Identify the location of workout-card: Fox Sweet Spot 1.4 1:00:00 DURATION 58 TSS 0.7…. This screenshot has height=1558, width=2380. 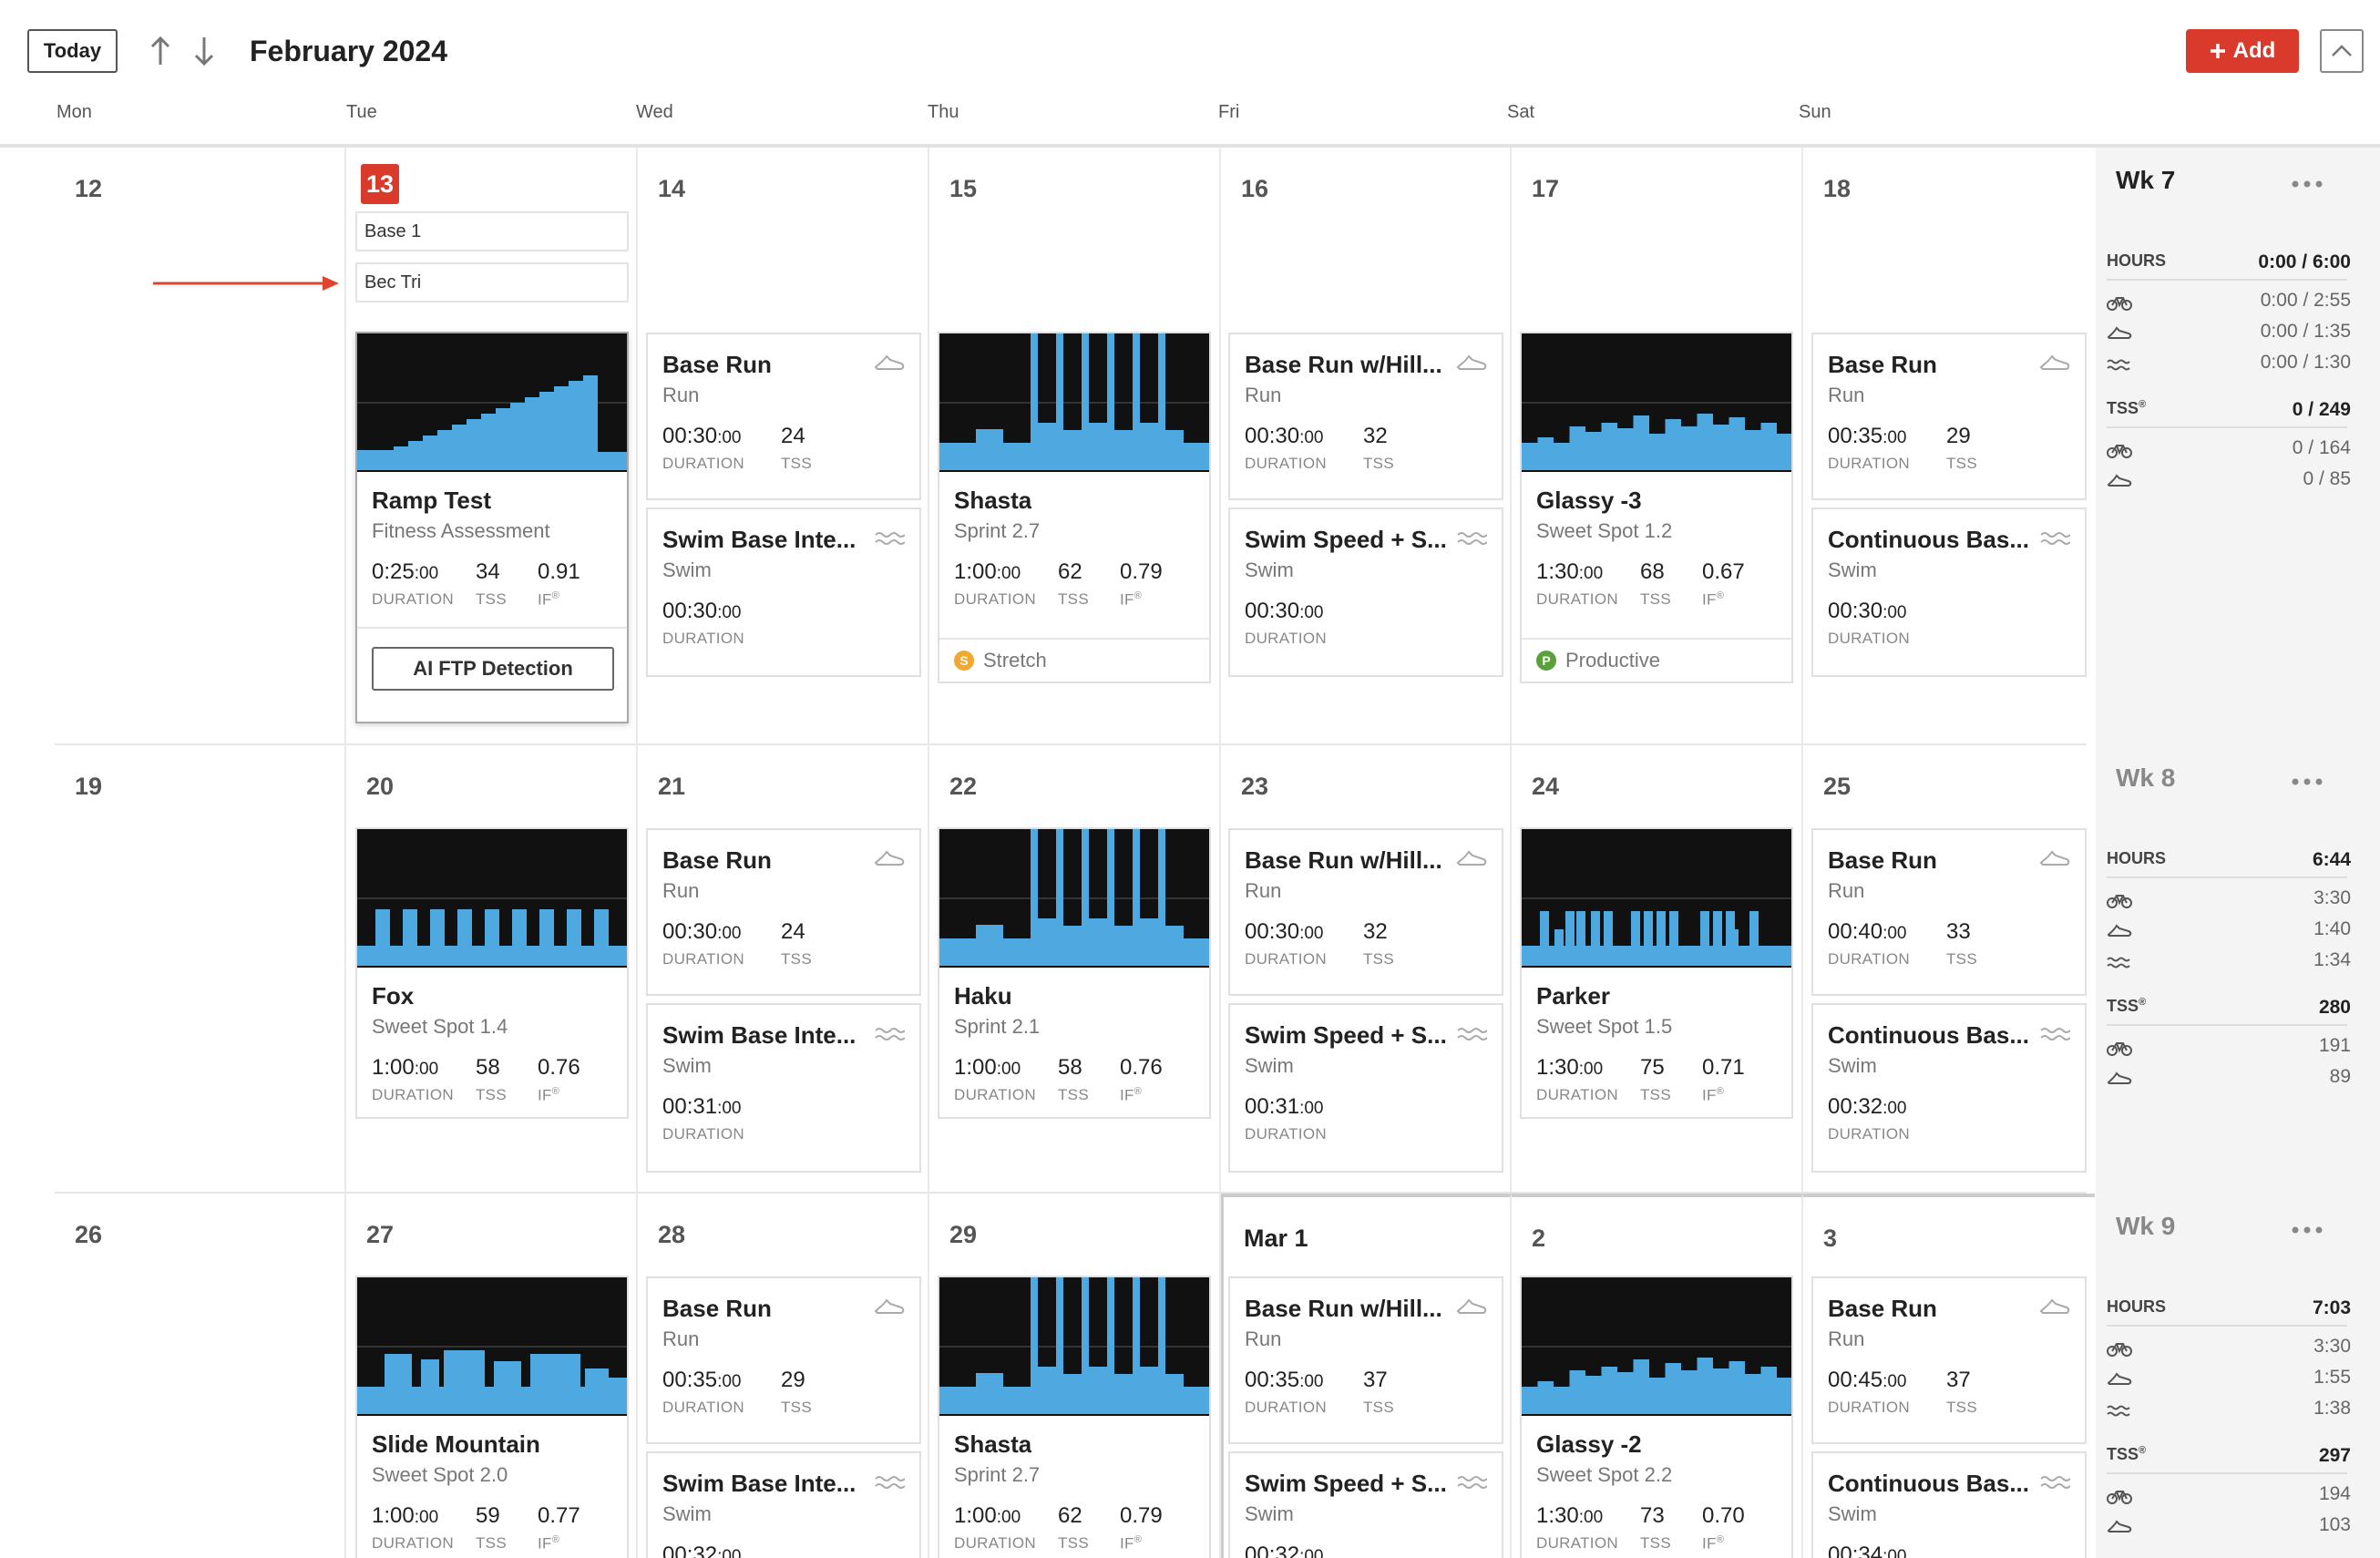
(492, 973).